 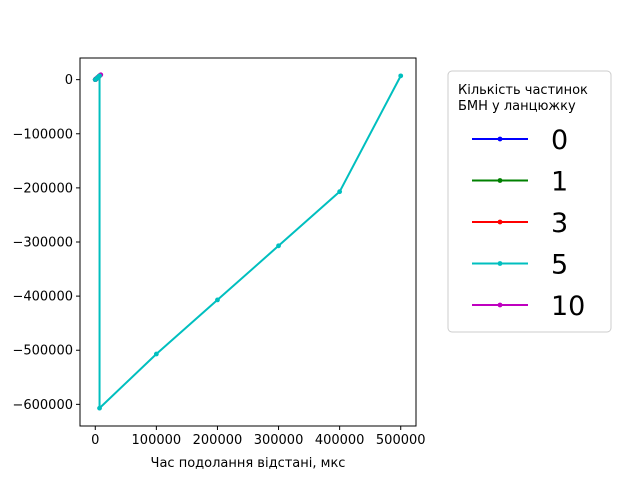 What do you see at coordinates (42, 188) in the screenshot?
I see `y-tick-label: −200000` at bounding box center [42, 188].